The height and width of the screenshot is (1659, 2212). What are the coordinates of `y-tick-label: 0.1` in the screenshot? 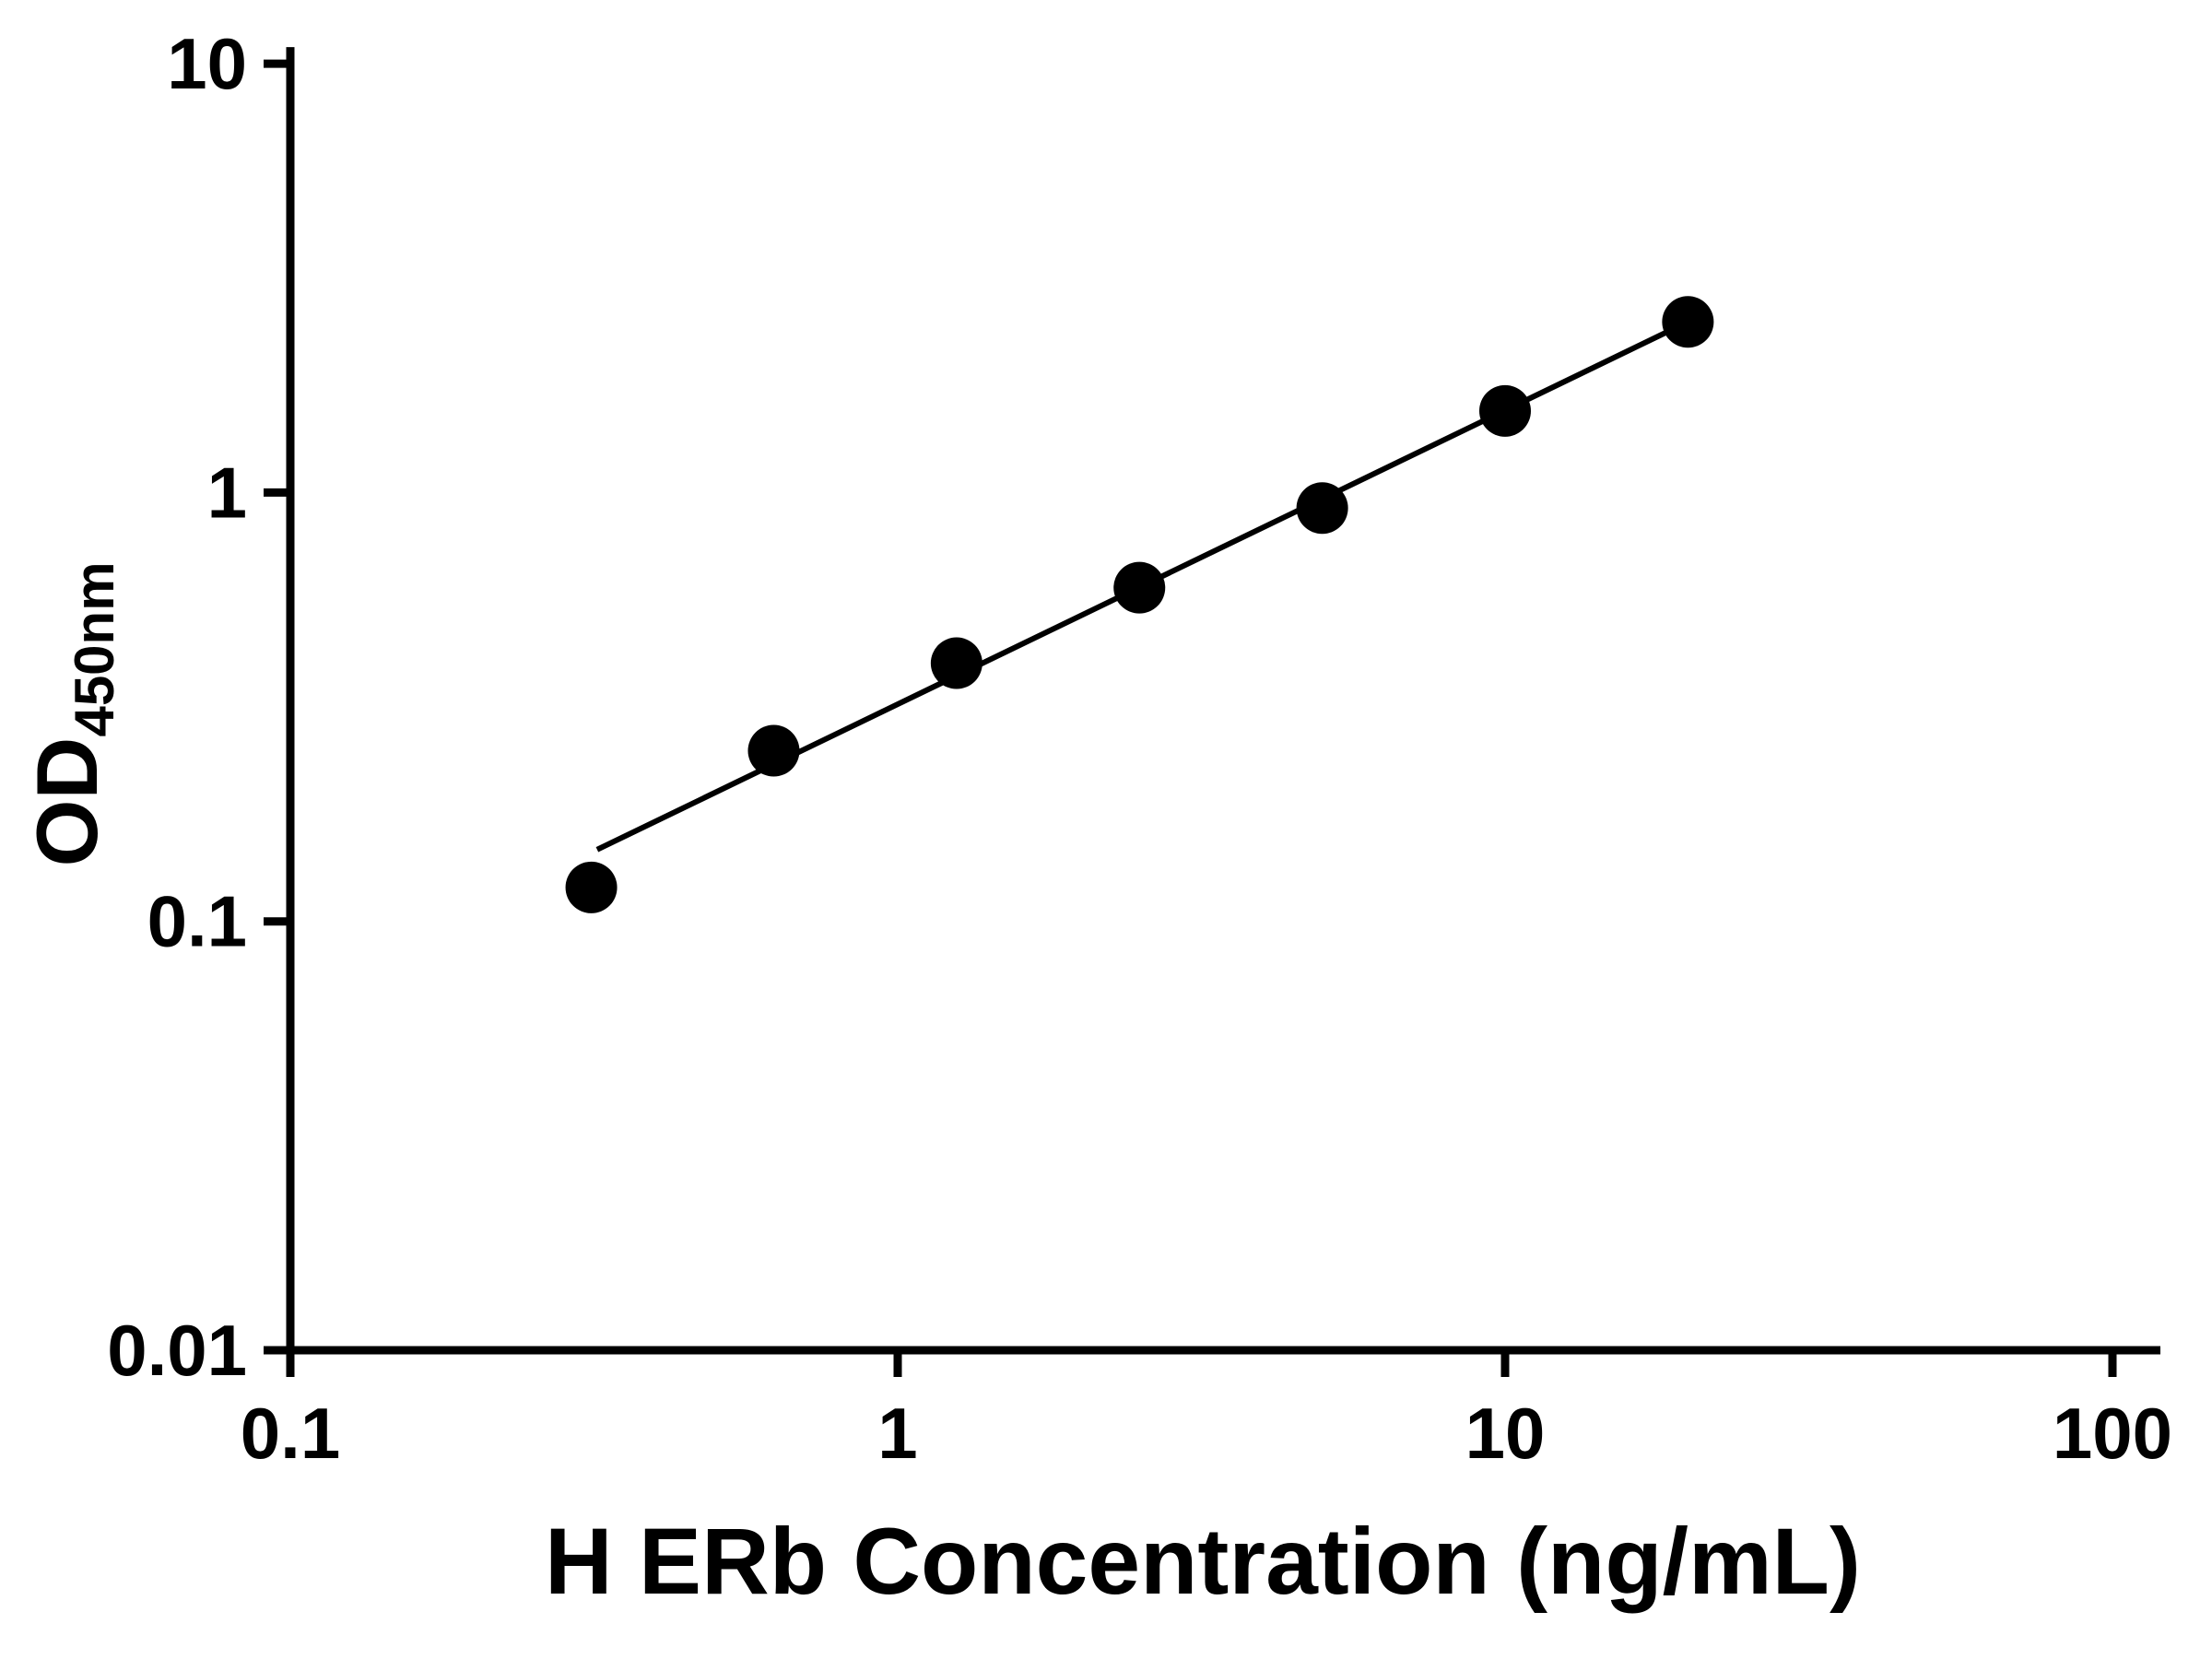 It's located at (197, 921).